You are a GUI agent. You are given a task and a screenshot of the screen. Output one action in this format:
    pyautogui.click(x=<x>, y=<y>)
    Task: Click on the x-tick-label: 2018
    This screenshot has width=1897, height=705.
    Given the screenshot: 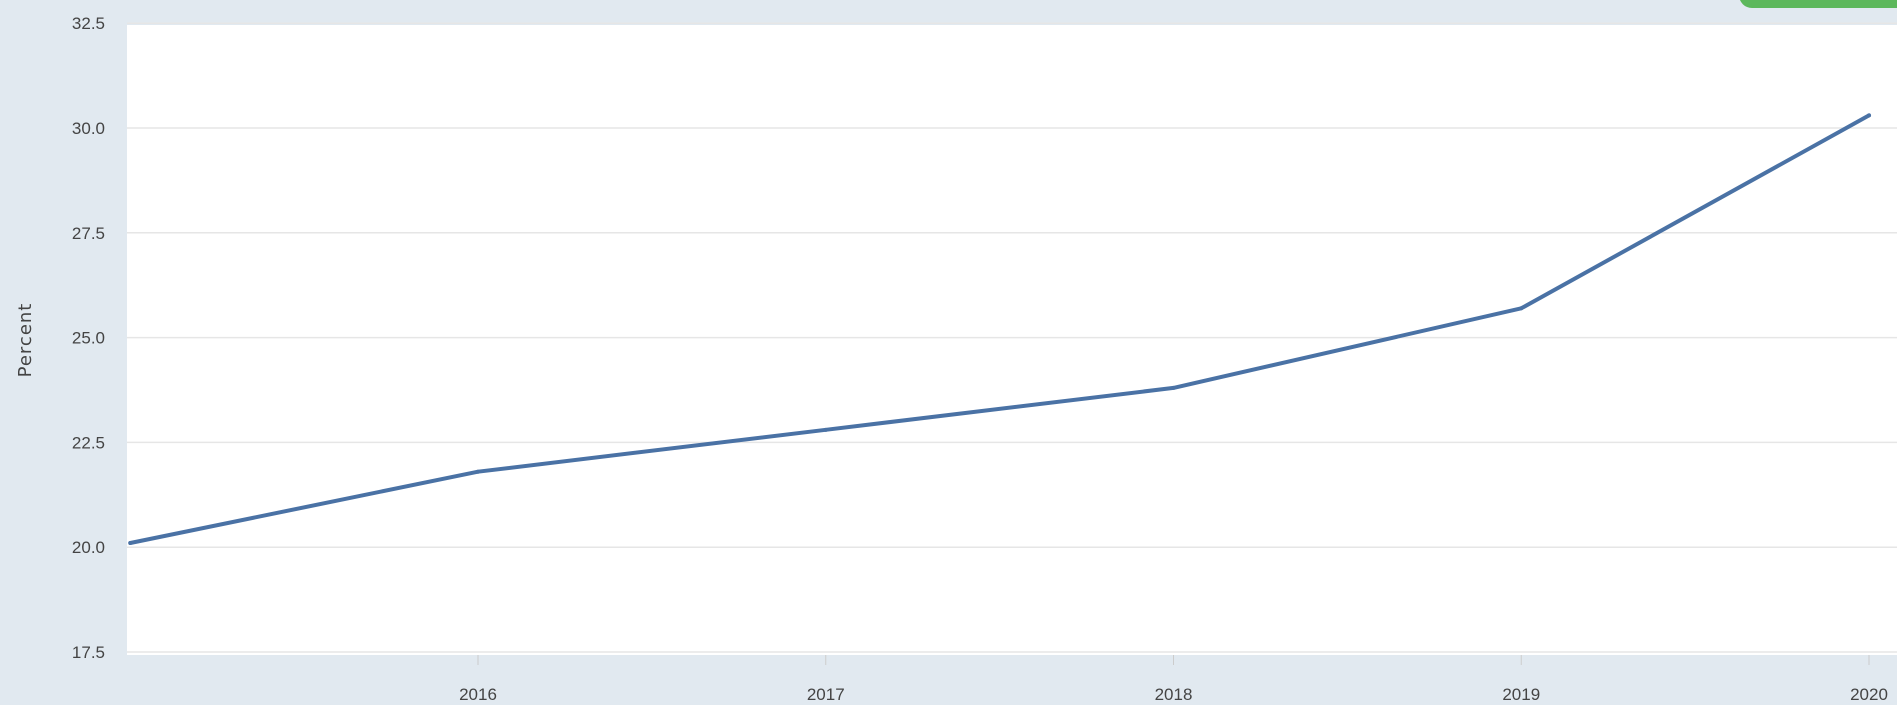 What is the action you would take?
    pyautogui.click(x=1174, y=694)
    